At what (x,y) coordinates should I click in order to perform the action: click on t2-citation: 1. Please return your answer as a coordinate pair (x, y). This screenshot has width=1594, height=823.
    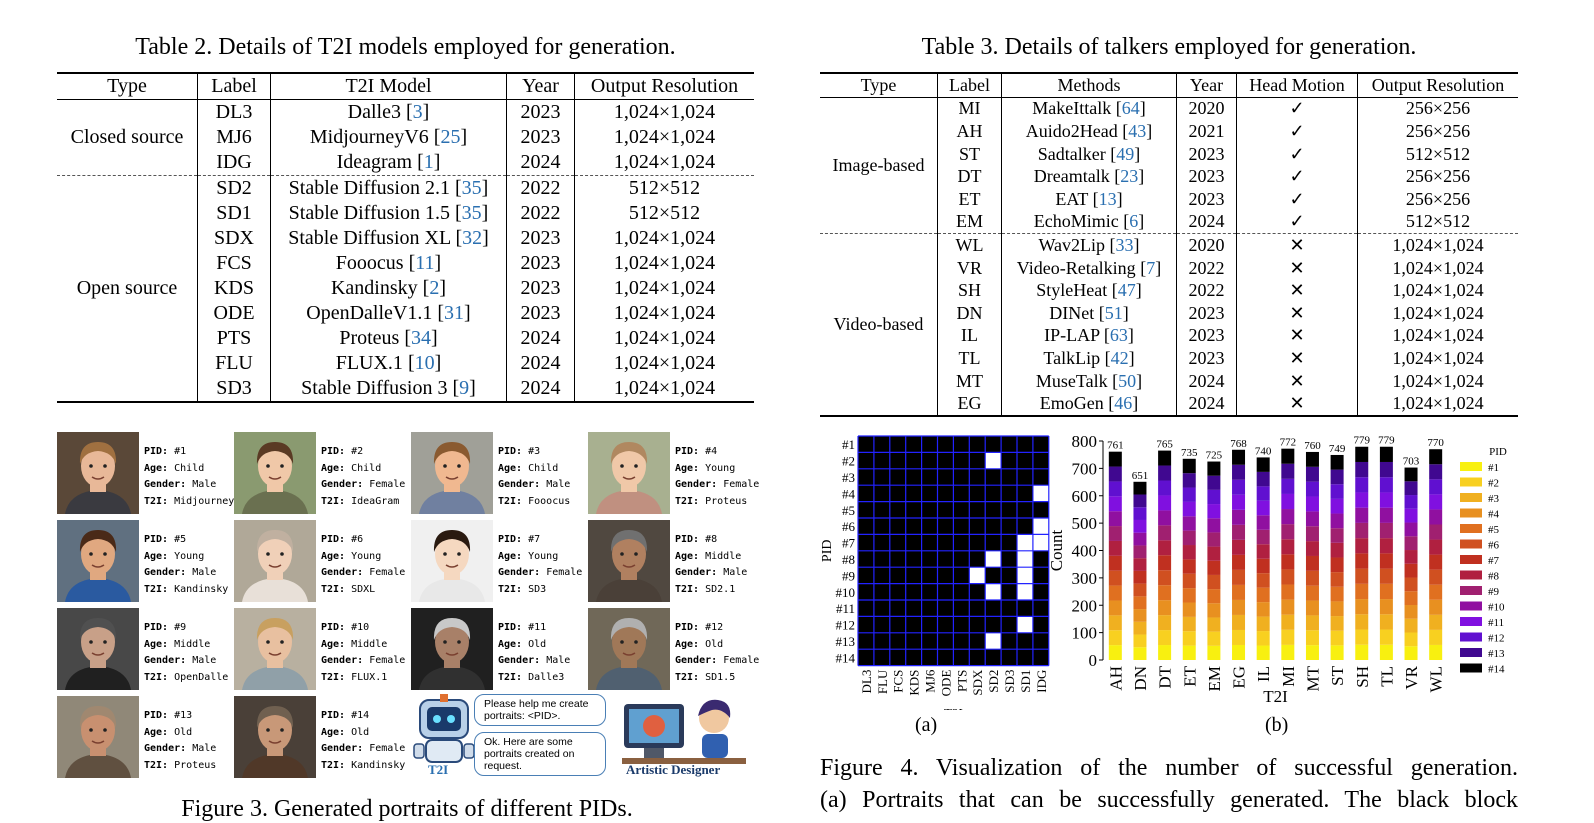
    Looking at the image, I should click on (428, 162).